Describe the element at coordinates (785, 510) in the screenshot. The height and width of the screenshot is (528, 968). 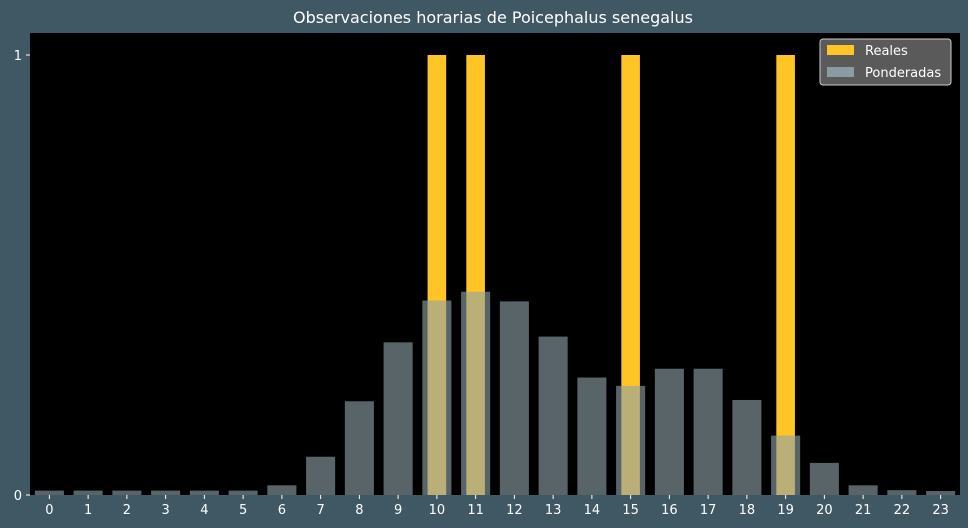
I see `x-tick-label-19: 19` at that location.